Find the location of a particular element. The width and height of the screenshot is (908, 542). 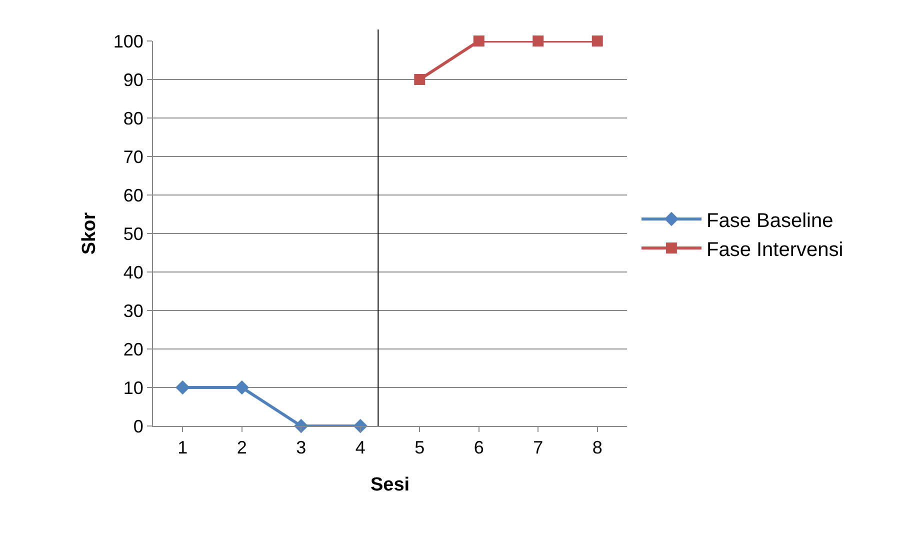

legend-label: Fase Intervensi is located at coordinates (775, 249).